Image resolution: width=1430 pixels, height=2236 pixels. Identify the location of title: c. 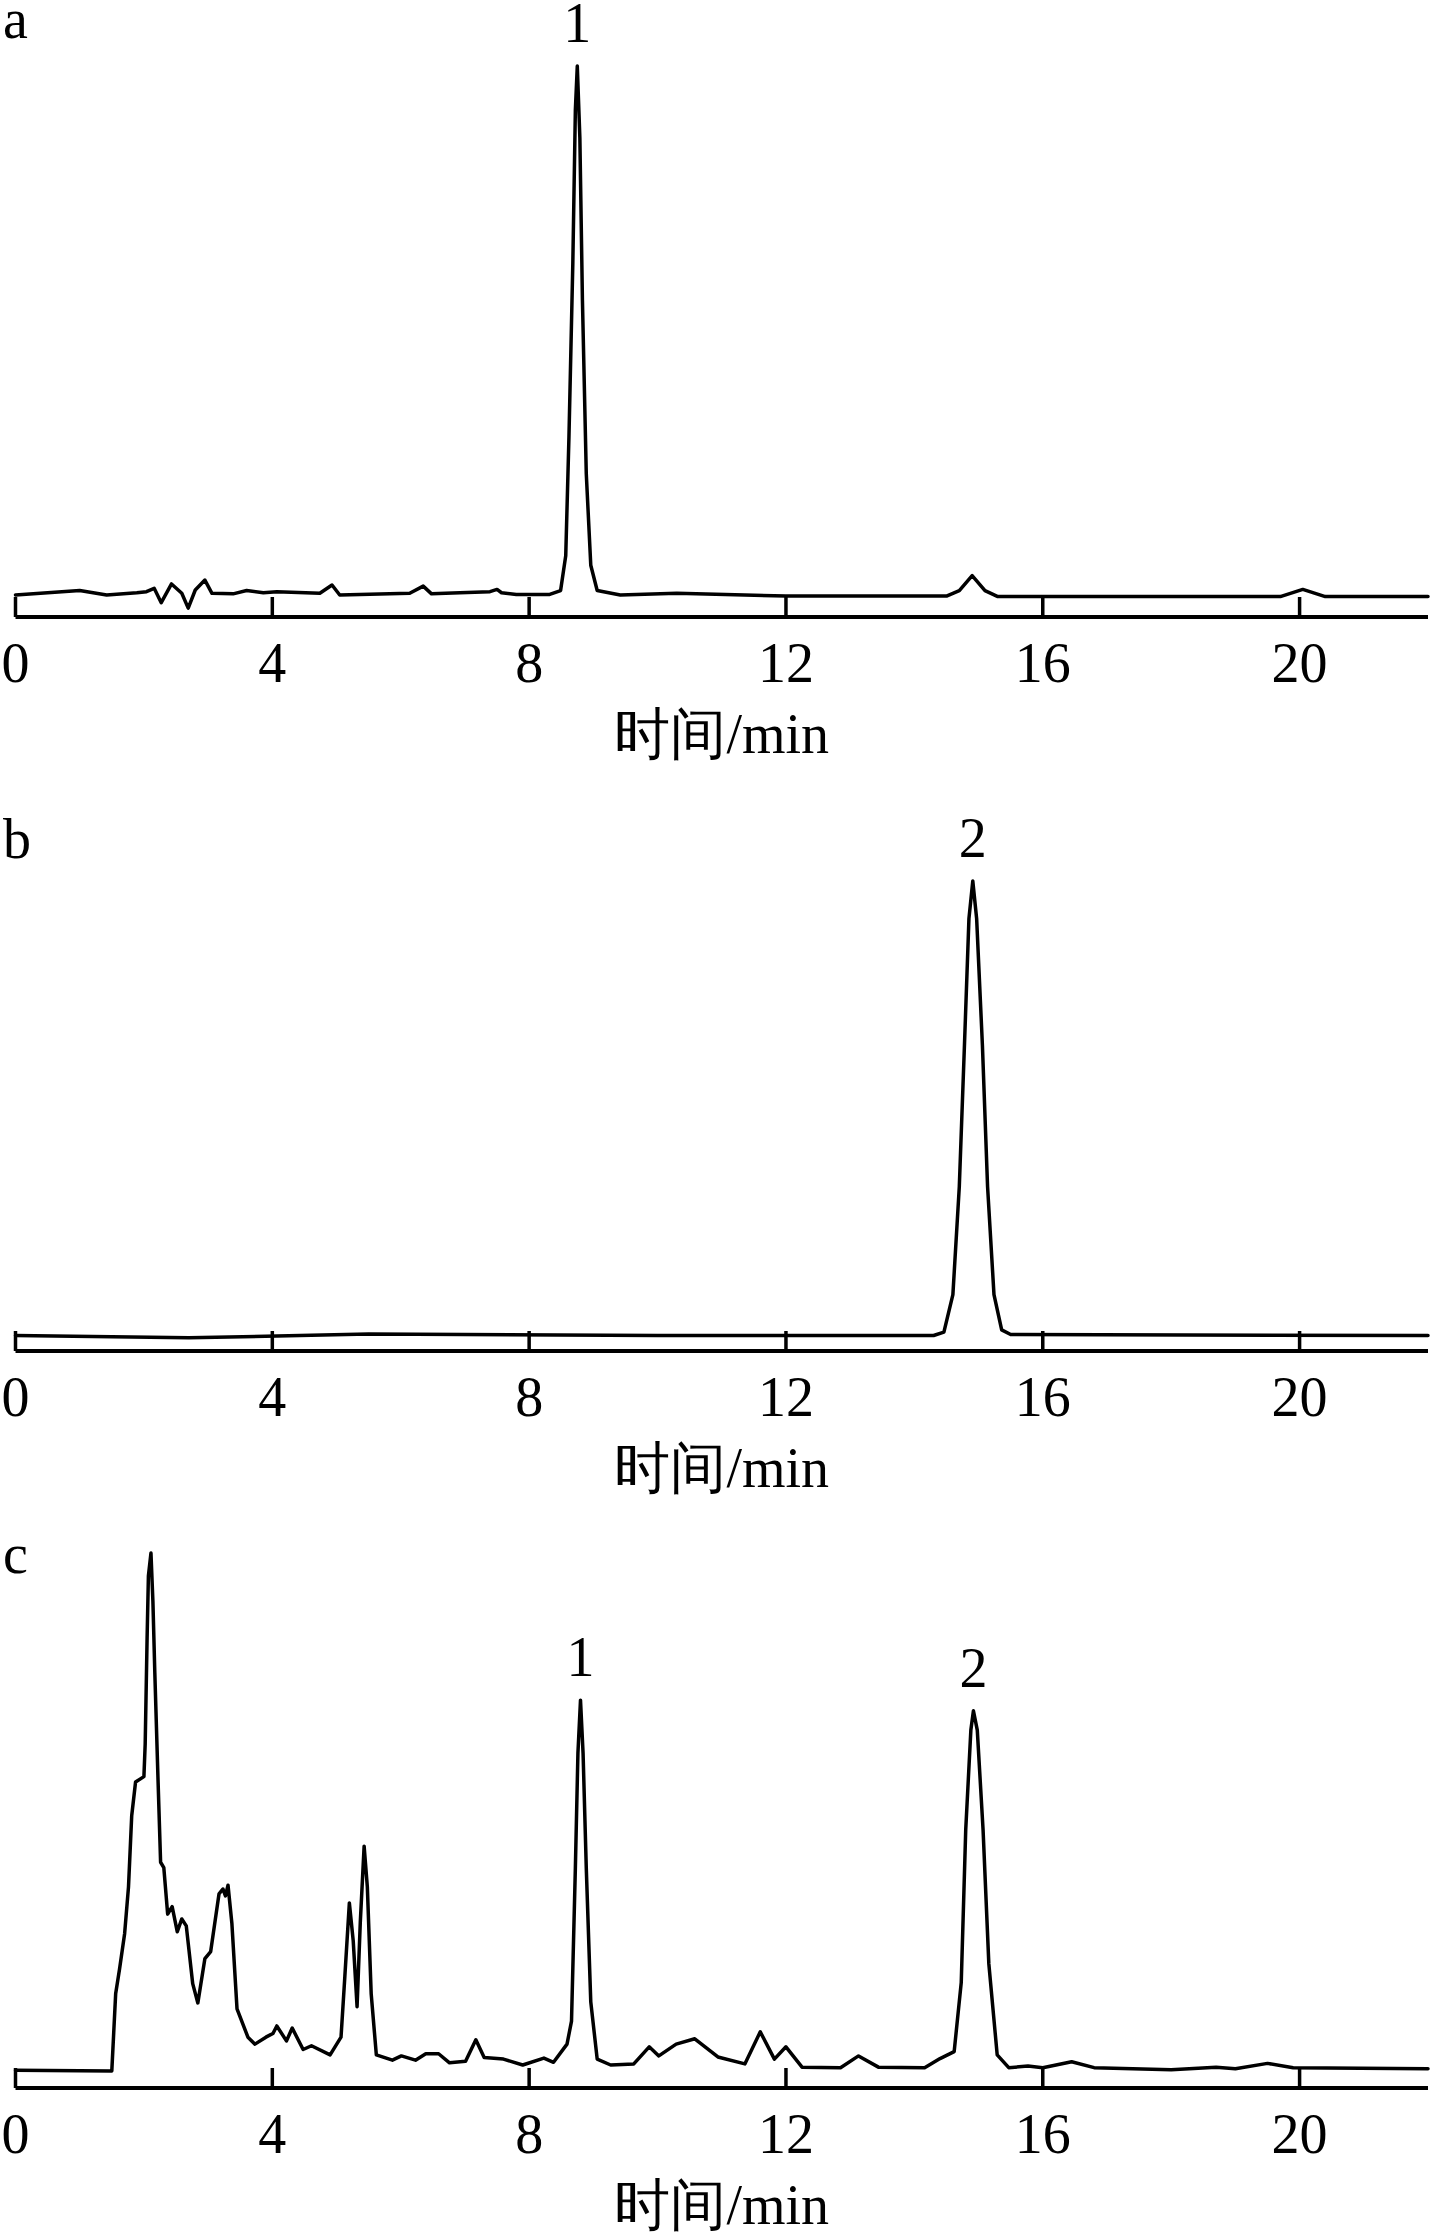
(15, 1554).